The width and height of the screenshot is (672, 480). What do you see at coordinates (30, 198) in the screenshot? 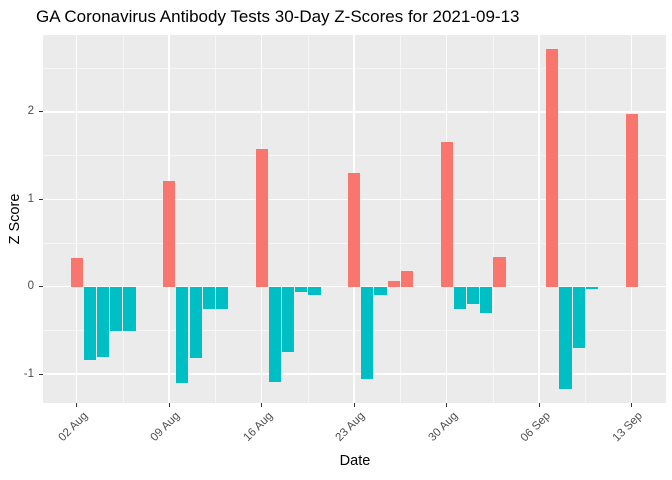
I see `y-tick-label: 1` at bounding box center [30, 198].